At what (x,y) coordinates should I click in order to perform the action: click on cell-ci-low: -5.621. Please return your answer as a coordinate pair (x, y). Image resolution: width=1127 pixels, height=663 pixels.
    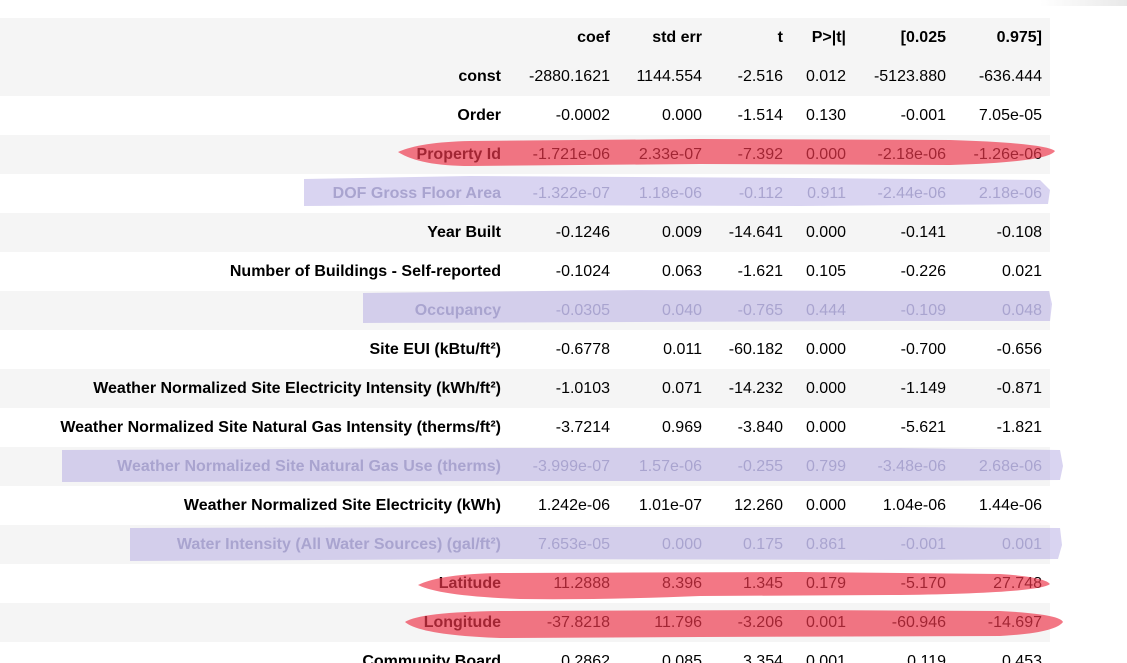
    Looking at the image, I should click on (923, 427).